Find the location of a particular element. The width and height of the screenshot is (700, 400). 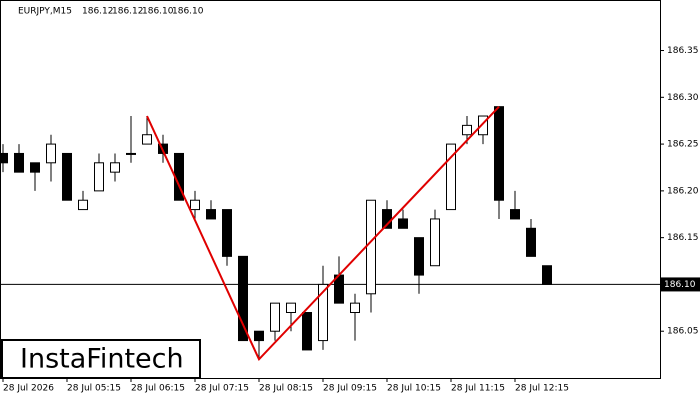

last-price-box is located at coordinates (680, 284).